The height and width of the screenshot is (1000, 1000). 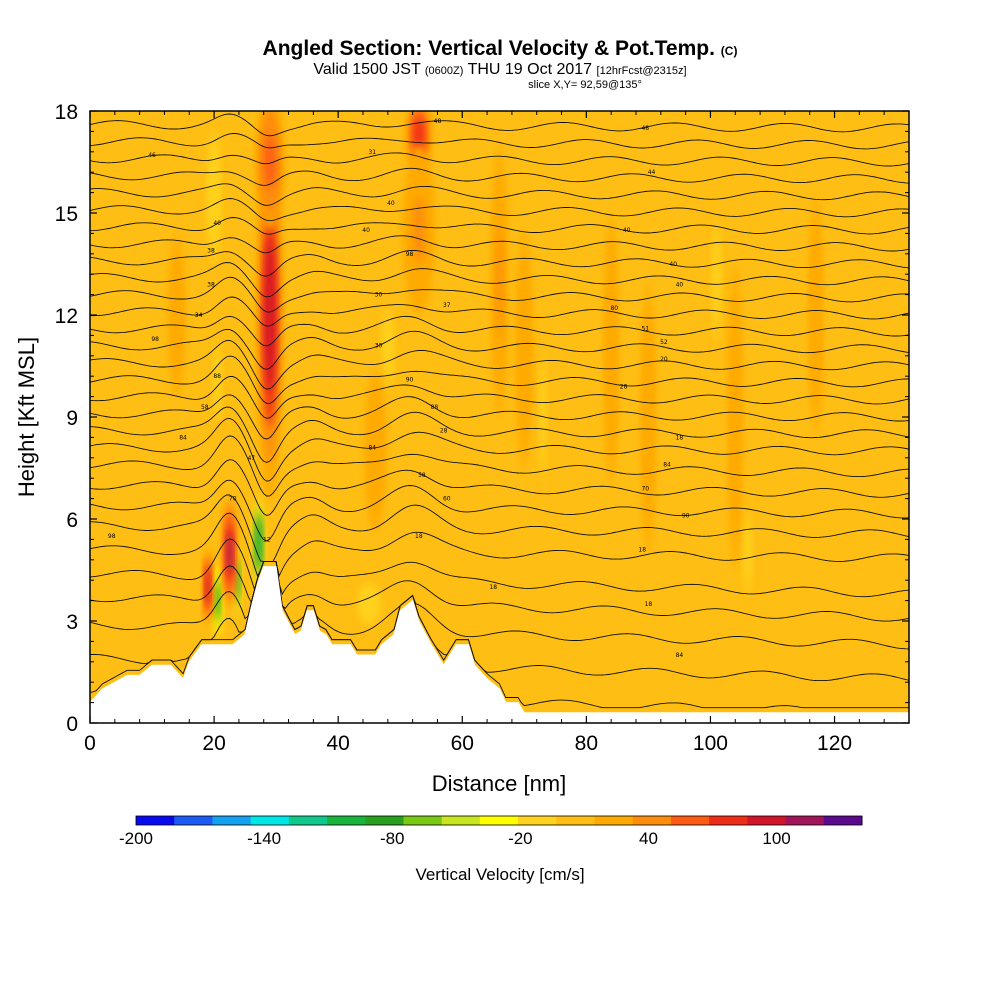 What do you see at coordinates (499, 783) in the screenshot?
I see `x-axis-label: Distance [nm]` at bounding box center [499, 783].